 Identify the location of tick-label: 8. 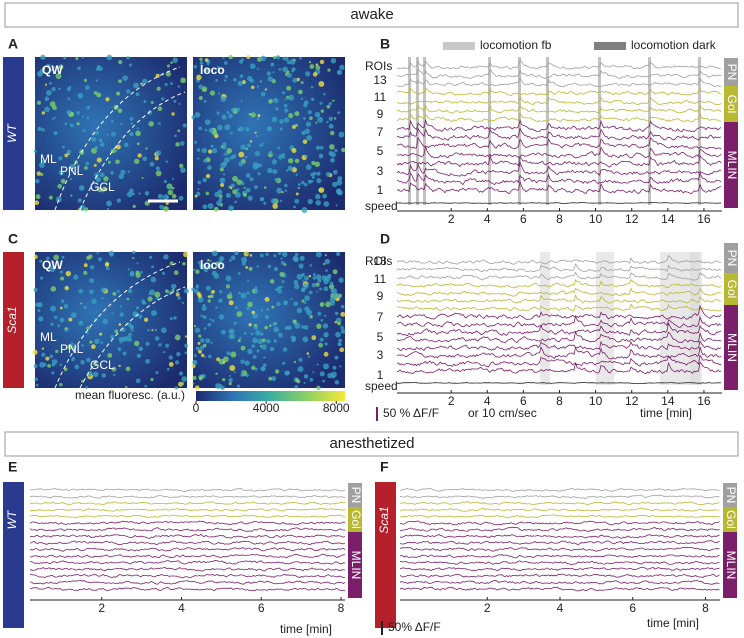
(341, 608).